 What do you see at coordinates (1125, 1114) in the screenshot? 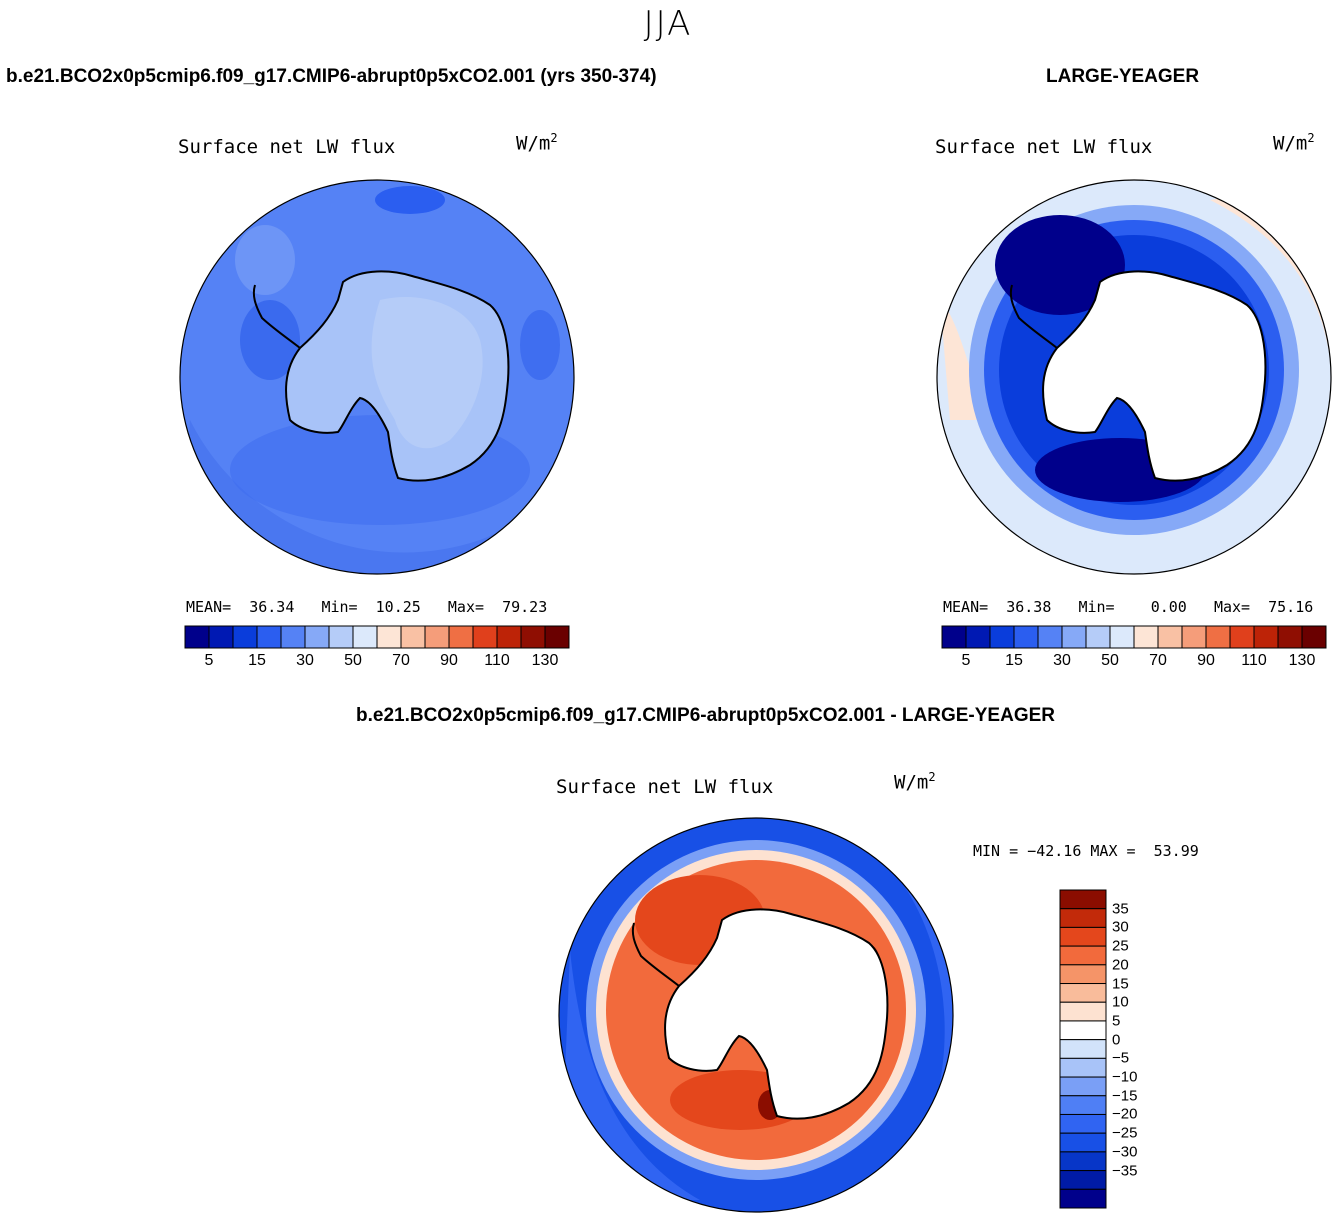
I see `colorbar-tick-label: −20` at bounding box center [1125, 1114].